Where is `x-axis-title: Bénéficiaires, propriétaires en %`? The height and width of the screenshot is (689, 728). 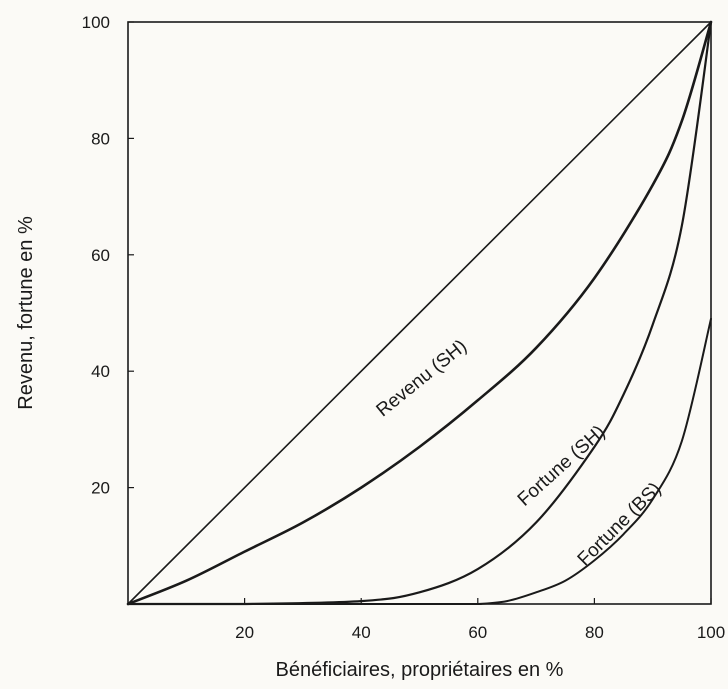
x-axis-title: Bénéficiaires, propriétaires en % is located at coordinates (420, 670).